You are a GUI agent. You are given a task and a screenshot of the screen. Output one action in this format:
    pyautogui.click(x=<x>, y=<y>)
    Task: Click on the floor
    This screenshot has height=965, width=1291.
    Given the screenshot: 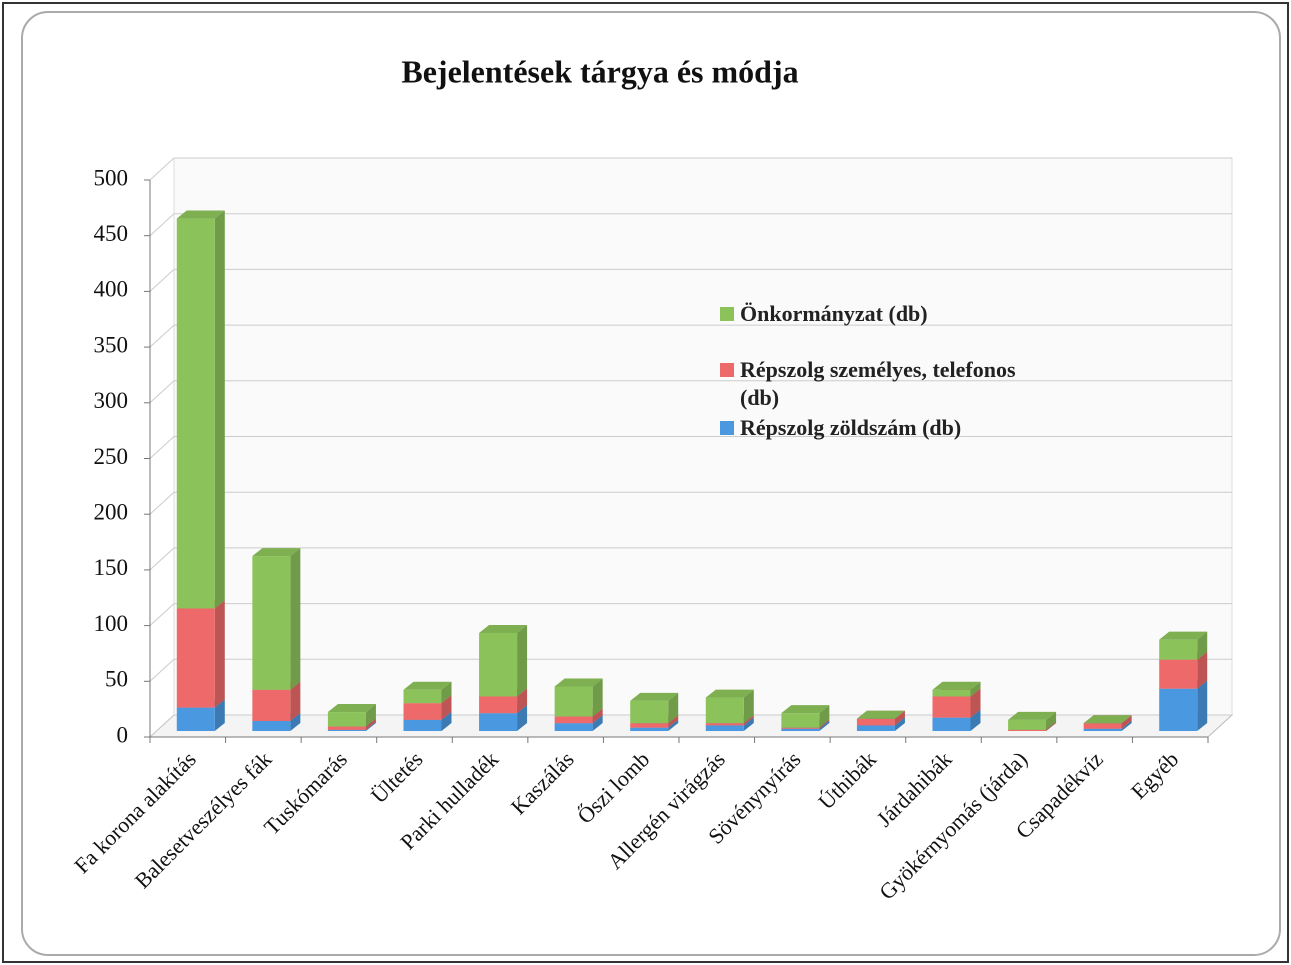 What is the action you would take?
    pyautogui.click(x=691, y=726)
    